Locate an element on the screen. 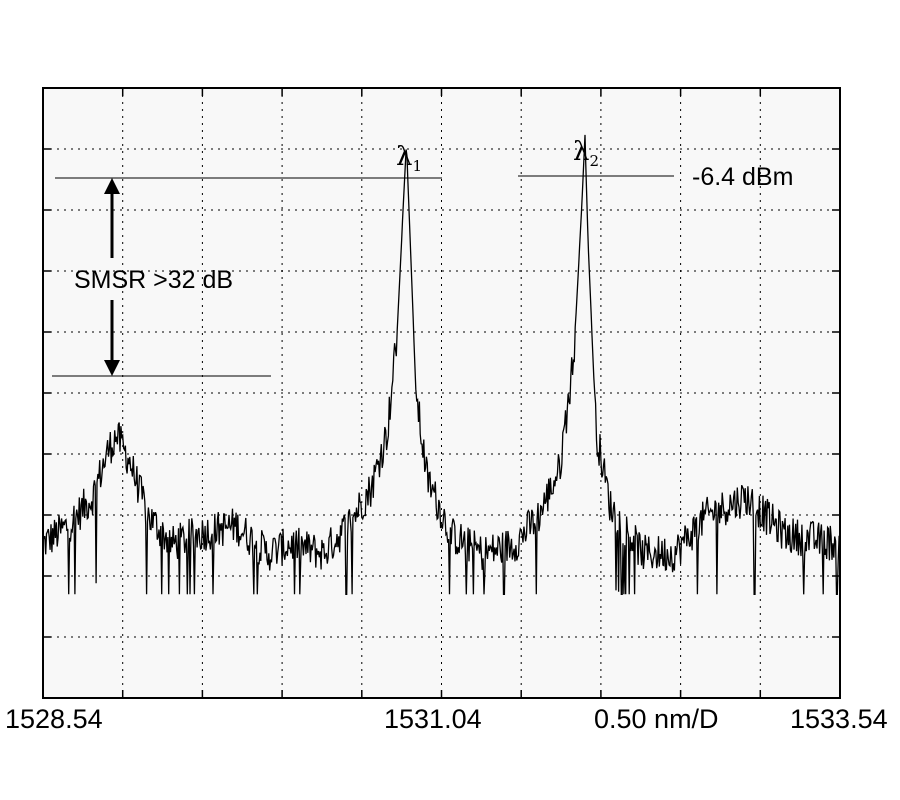 Image resolution: width=900 pixels, height=800 pixels. power-label: -6.4 dBm is located at coordinates (742, 177).